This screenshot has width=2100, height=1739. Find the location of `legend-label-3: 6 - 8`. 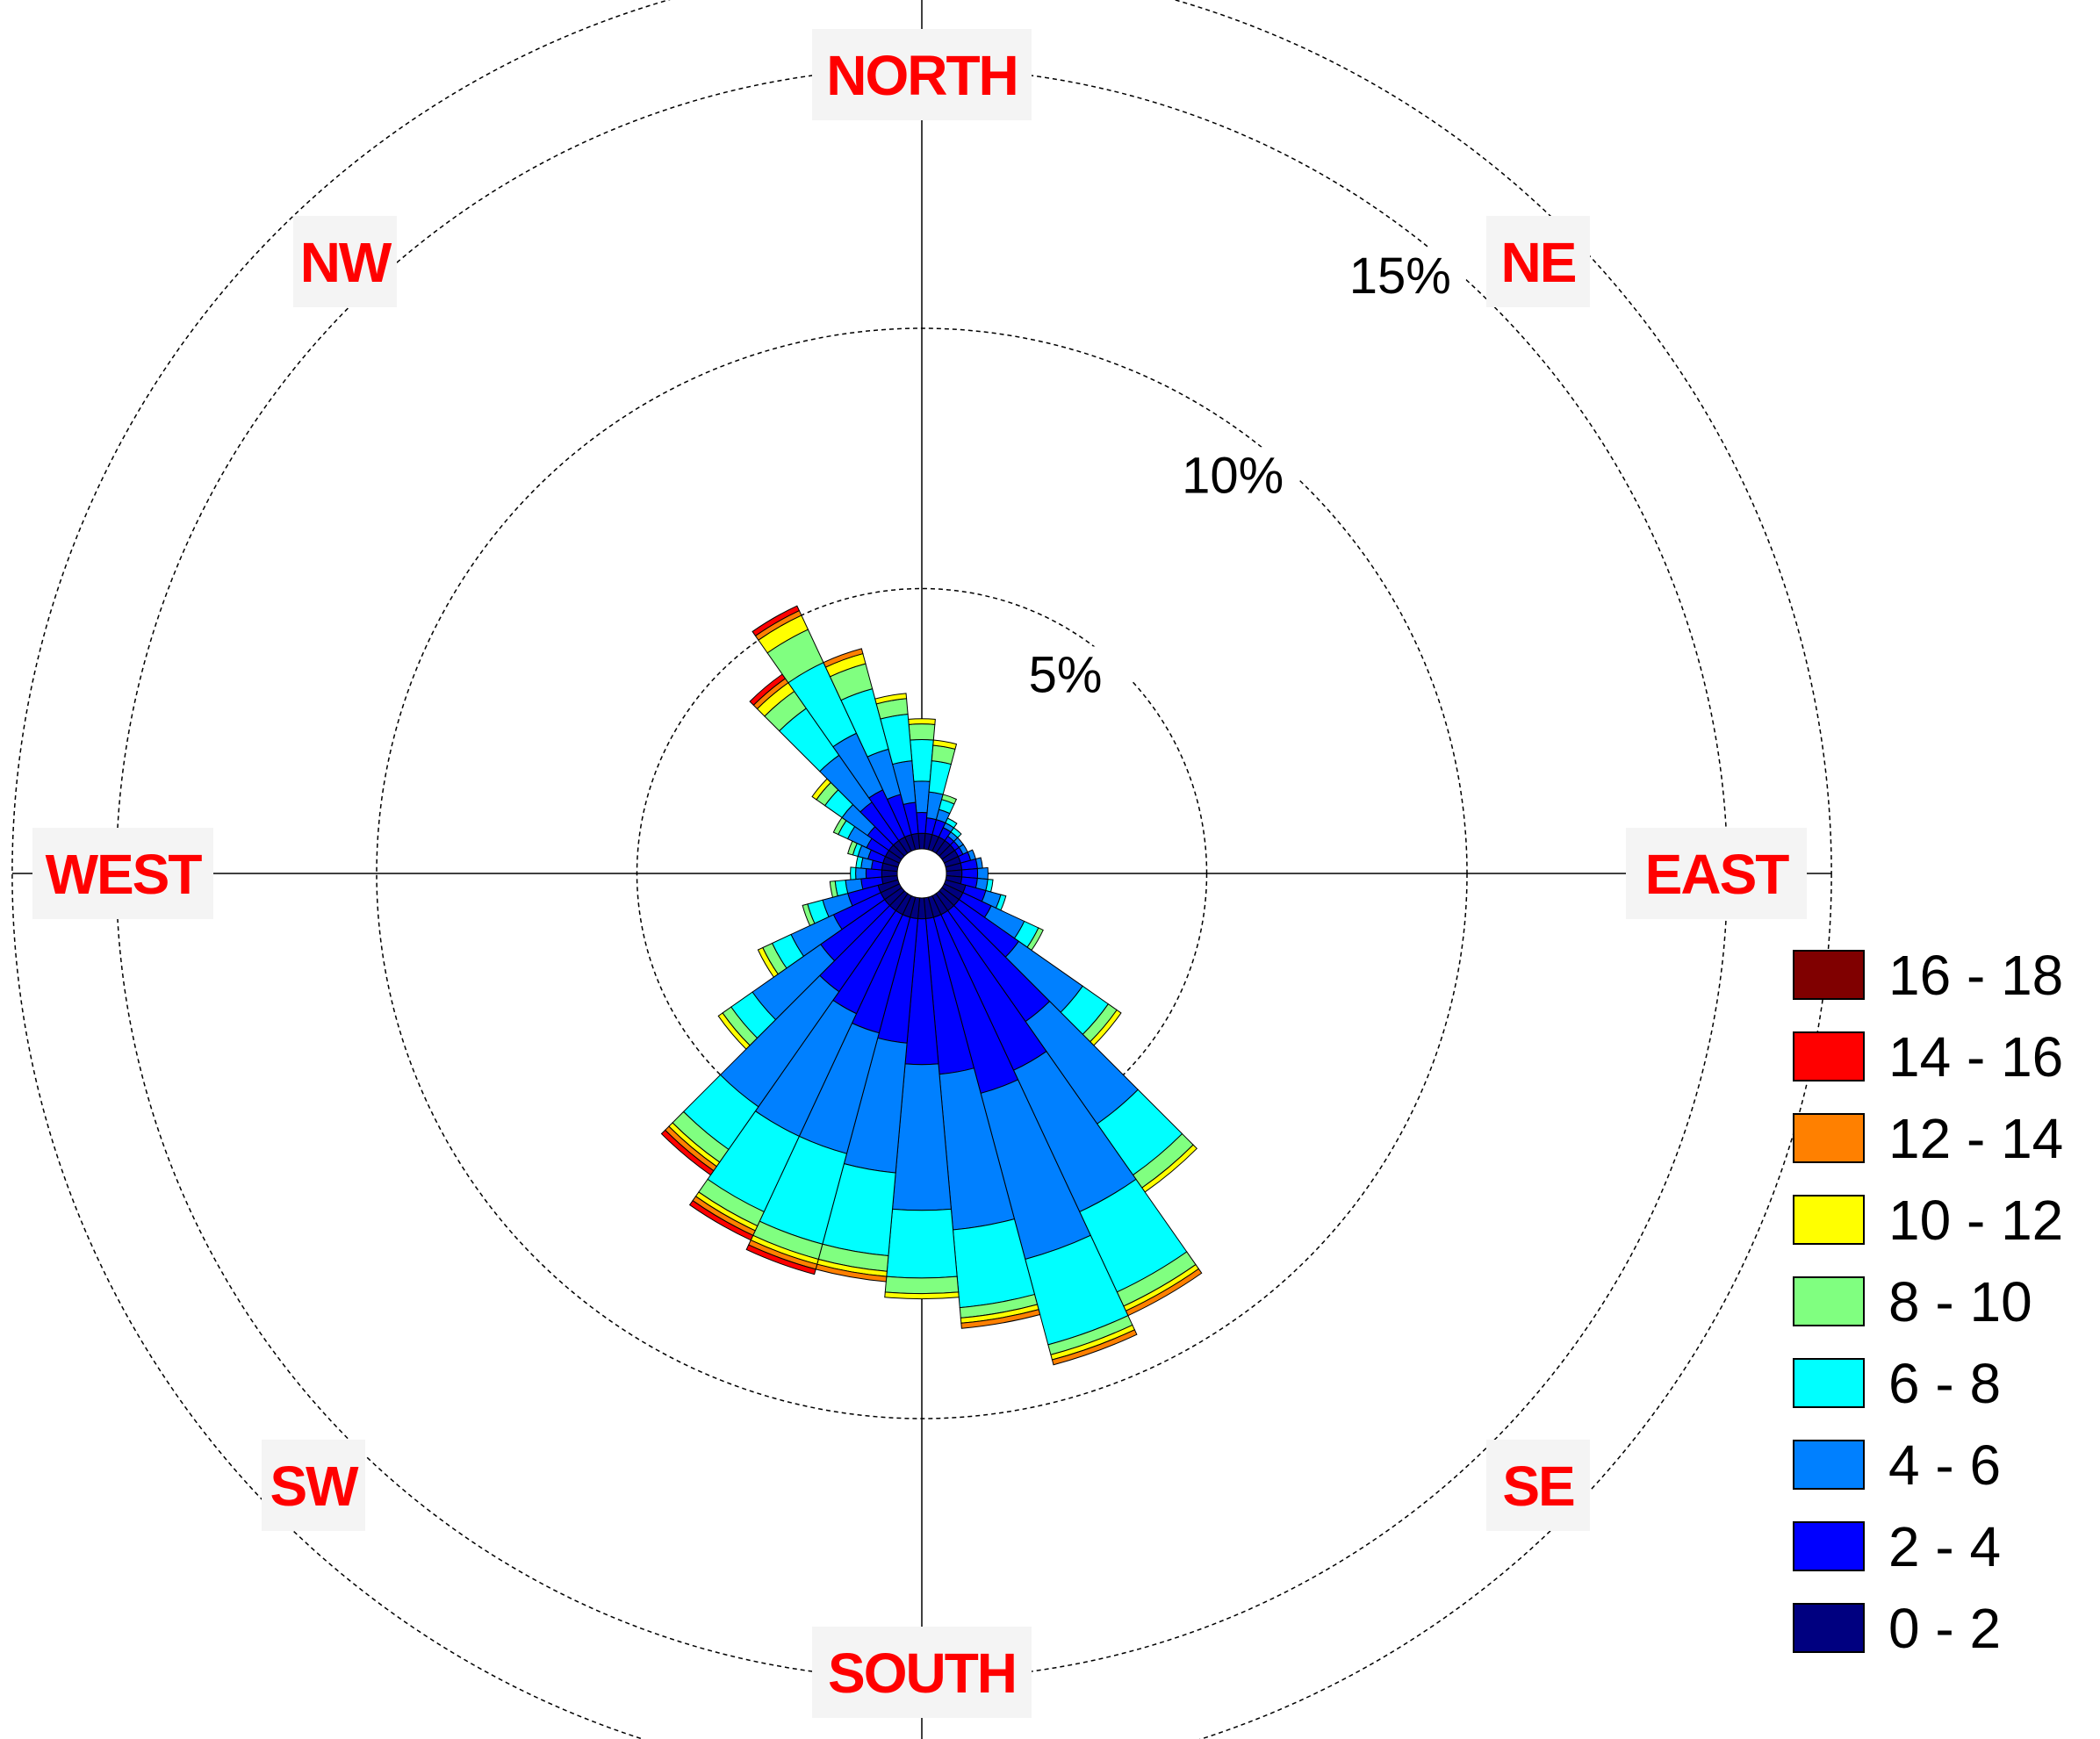

legend-label-3: 6 - 8 is located at coordinates (1944, 1383).